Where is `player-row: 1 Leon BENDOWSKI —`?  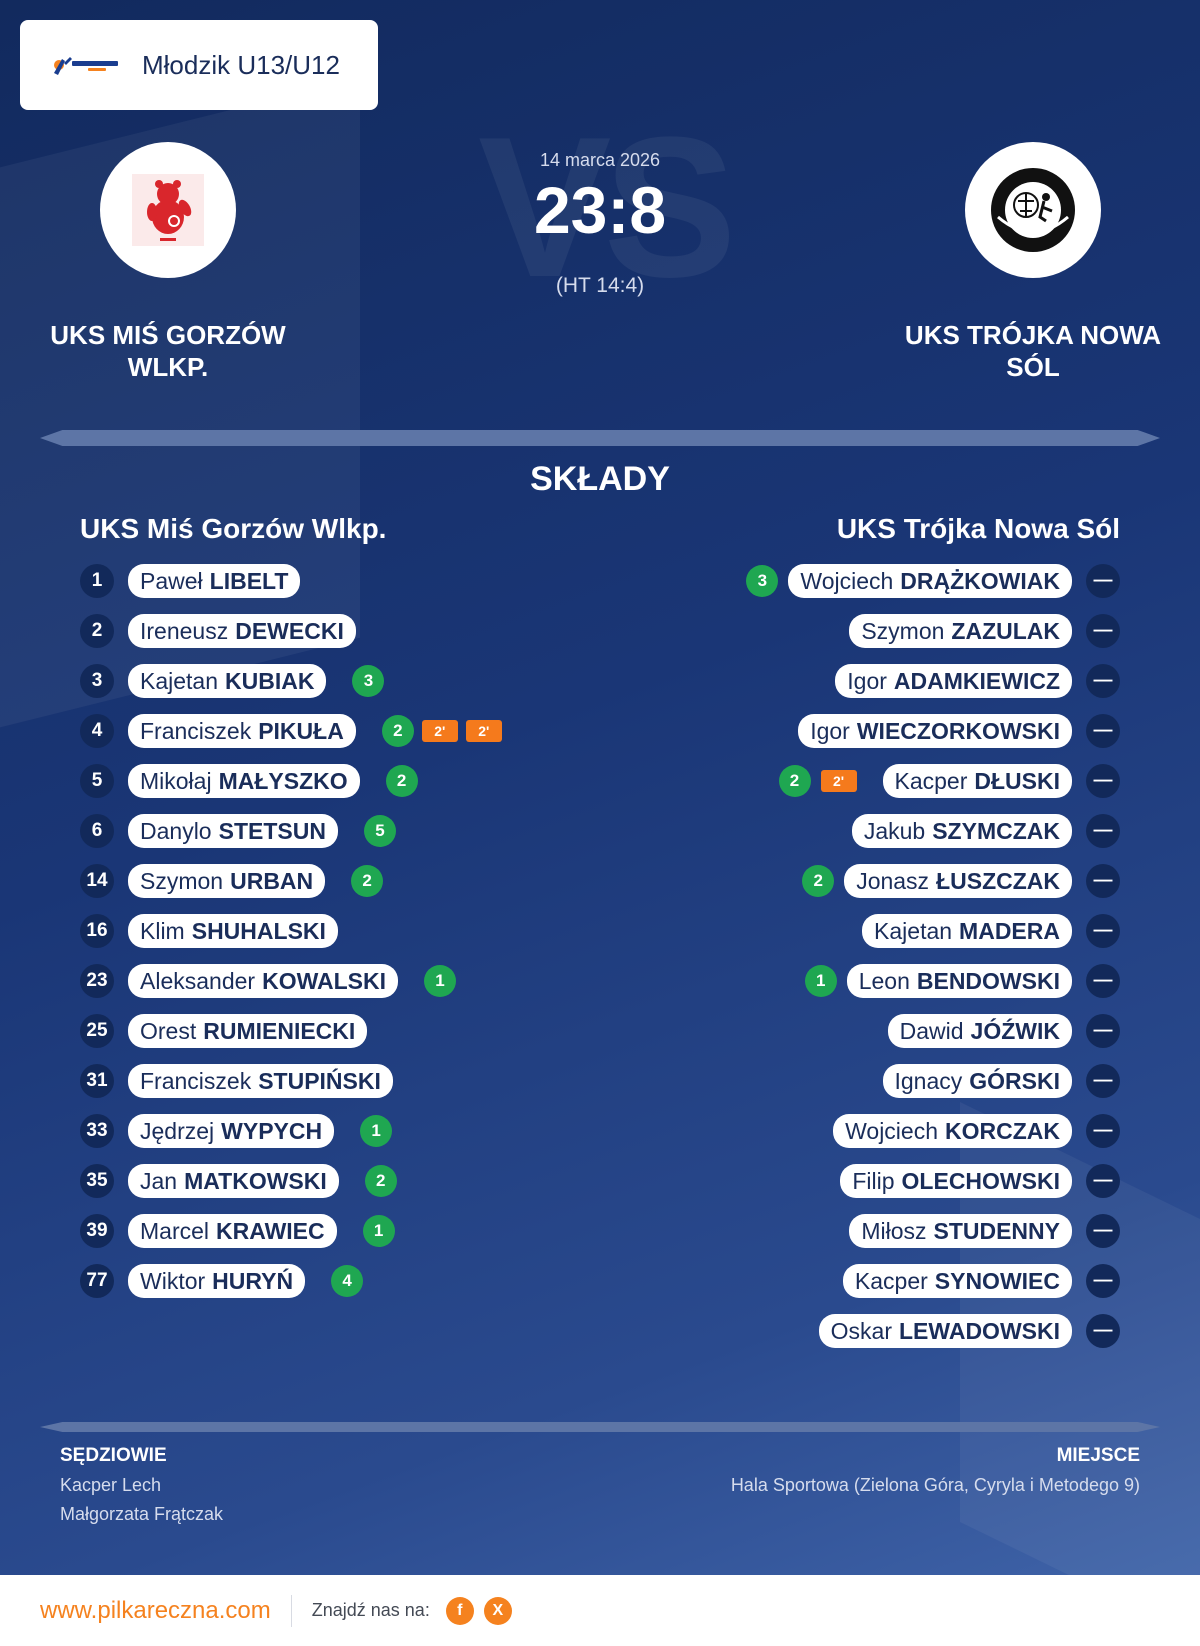 player-row: 1 Leon BENDOWSKI — is located at coordinates (933, 981).